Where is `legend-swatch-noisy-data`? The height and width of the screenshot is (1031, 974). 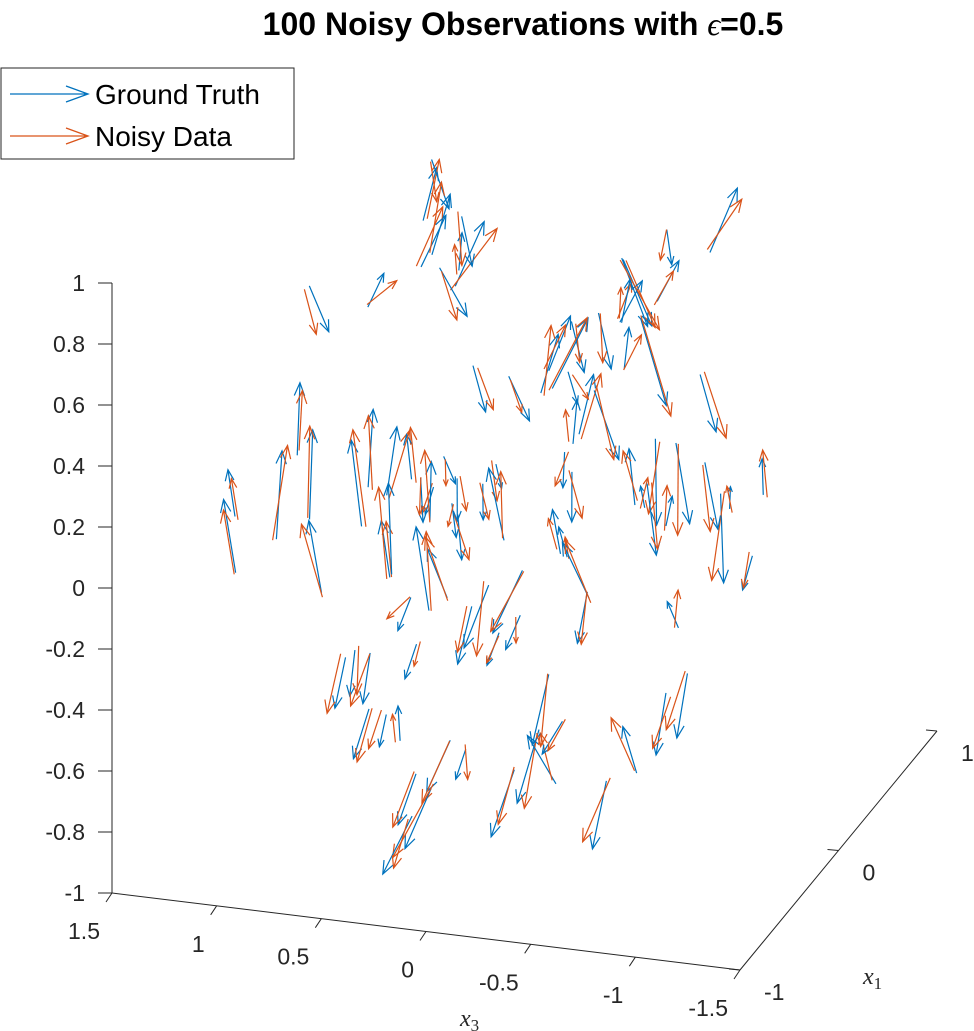
legend-swatch-noisy-data is located at coordinates (50, 136).